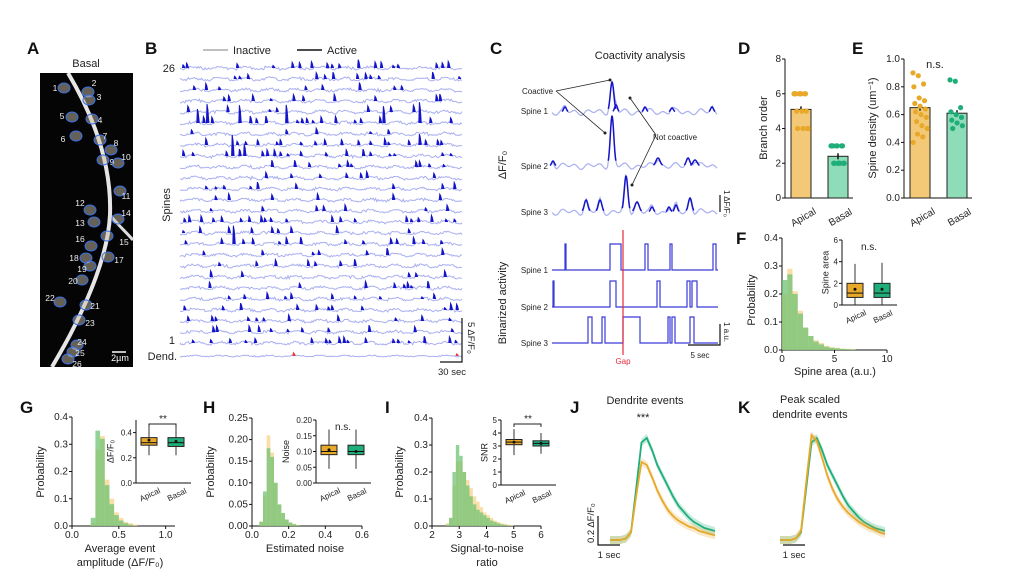 The height and width of the screenshot is (584, 1024). I want to click on significance-label: **, so click(528, 419).